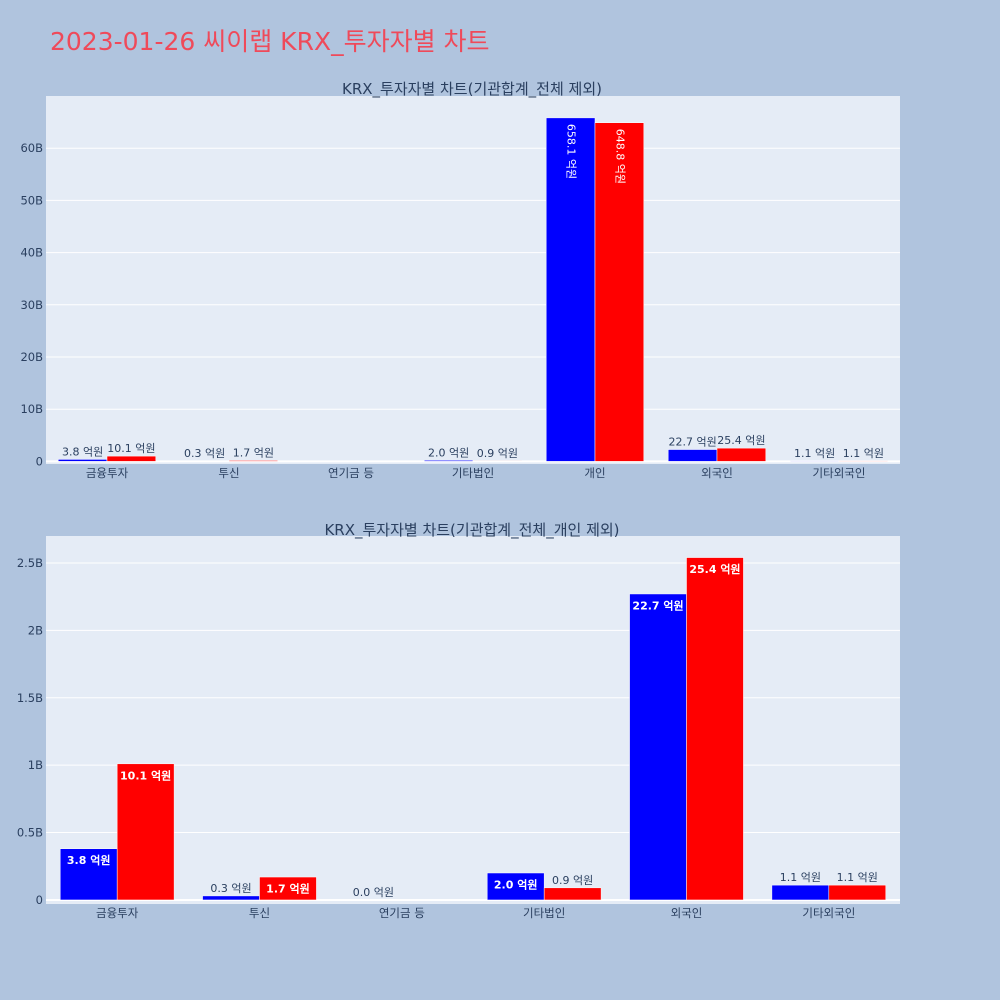  What do you see at coordinates (619, 156) in the screenshot?
I see `bar-value-label: 648.8 억원` at bounding box center [619, 156].